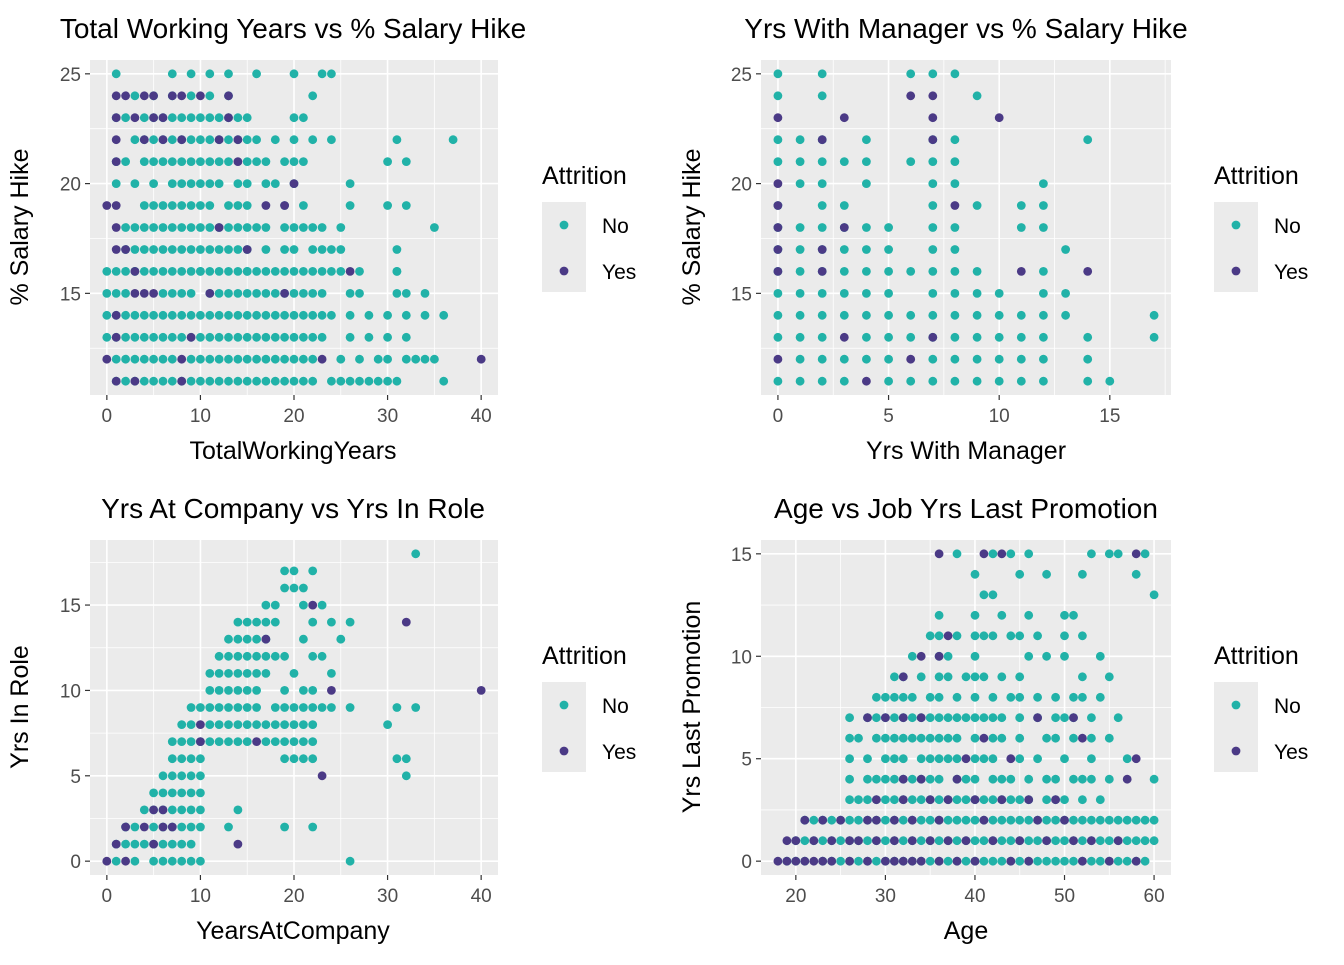  I want to click on y-tick-label: 25, so click(741, 75).